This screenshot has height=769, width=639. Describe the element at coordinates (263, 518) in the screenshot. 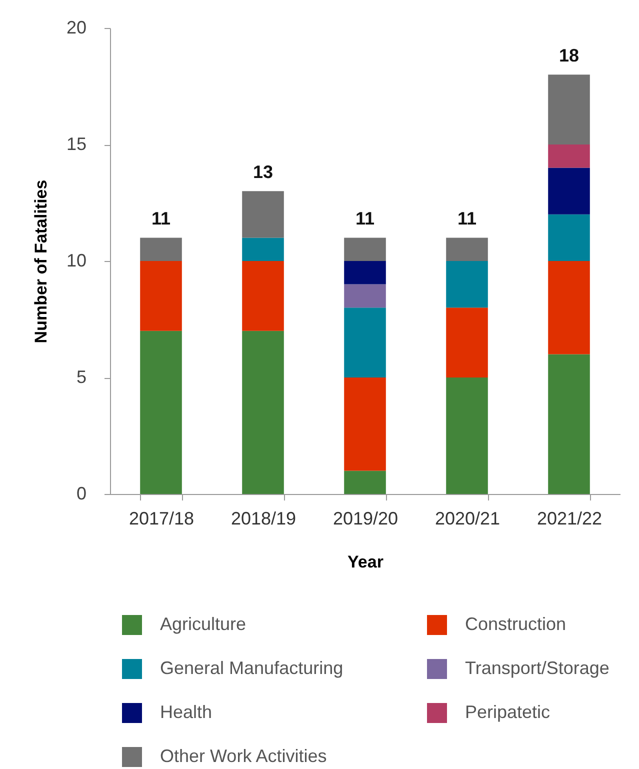

I see `x-tick-label: 2018/19` at that location.